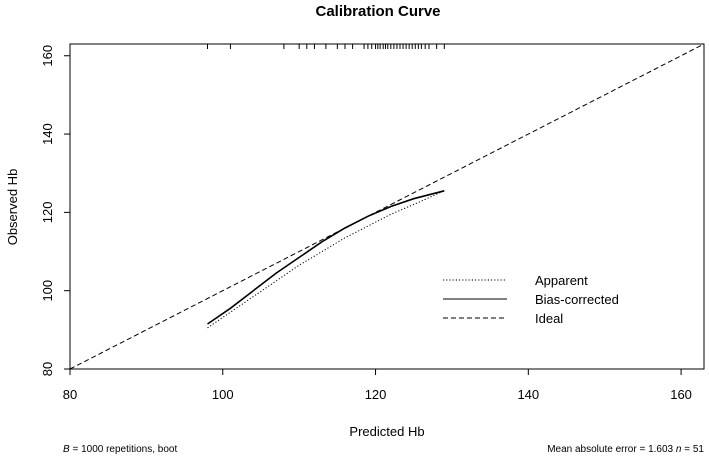 This screenshot has width=709, height=458. What do you see at coordinates (47, 213) in the screenshot?
I see `y-tick-label: 120` at bounding box center [47, 213].